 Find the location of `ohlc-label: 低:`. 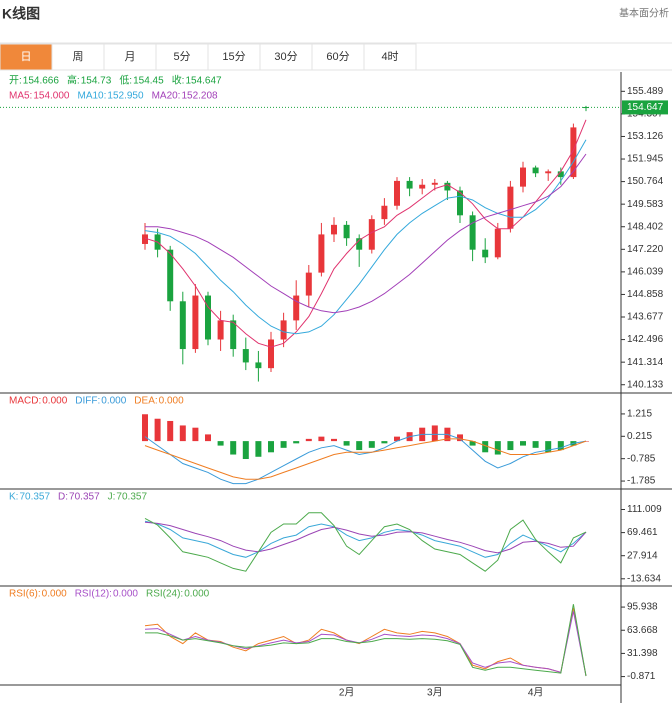

ohlc-label: 低: is located at coordinates (125, 80).